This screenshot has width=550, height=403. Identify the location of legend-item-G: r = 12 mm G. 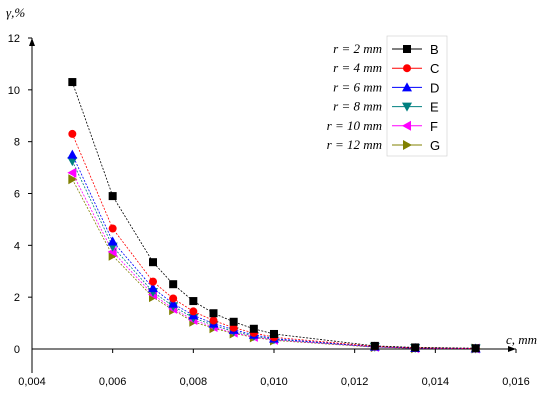
(383, 145).